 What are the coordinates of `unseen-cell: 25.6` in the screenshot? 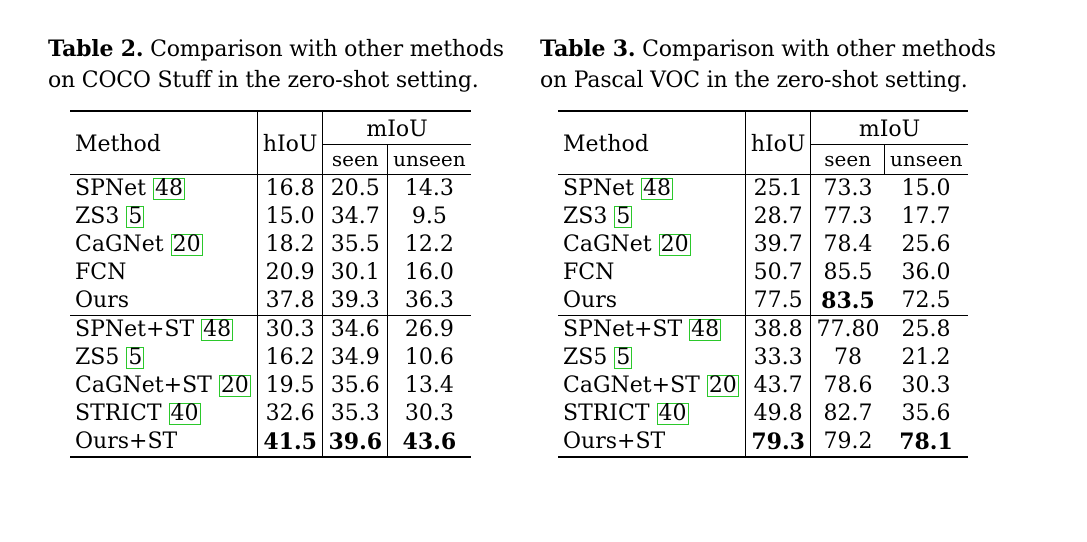 It's located at (926, 244).